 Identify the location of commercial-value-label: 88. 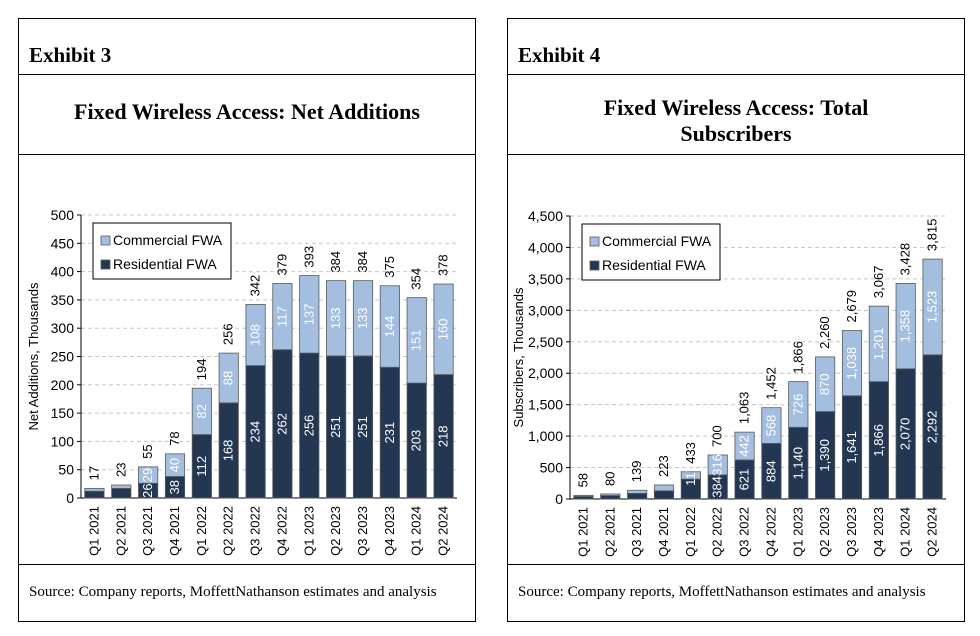
(228, 378).